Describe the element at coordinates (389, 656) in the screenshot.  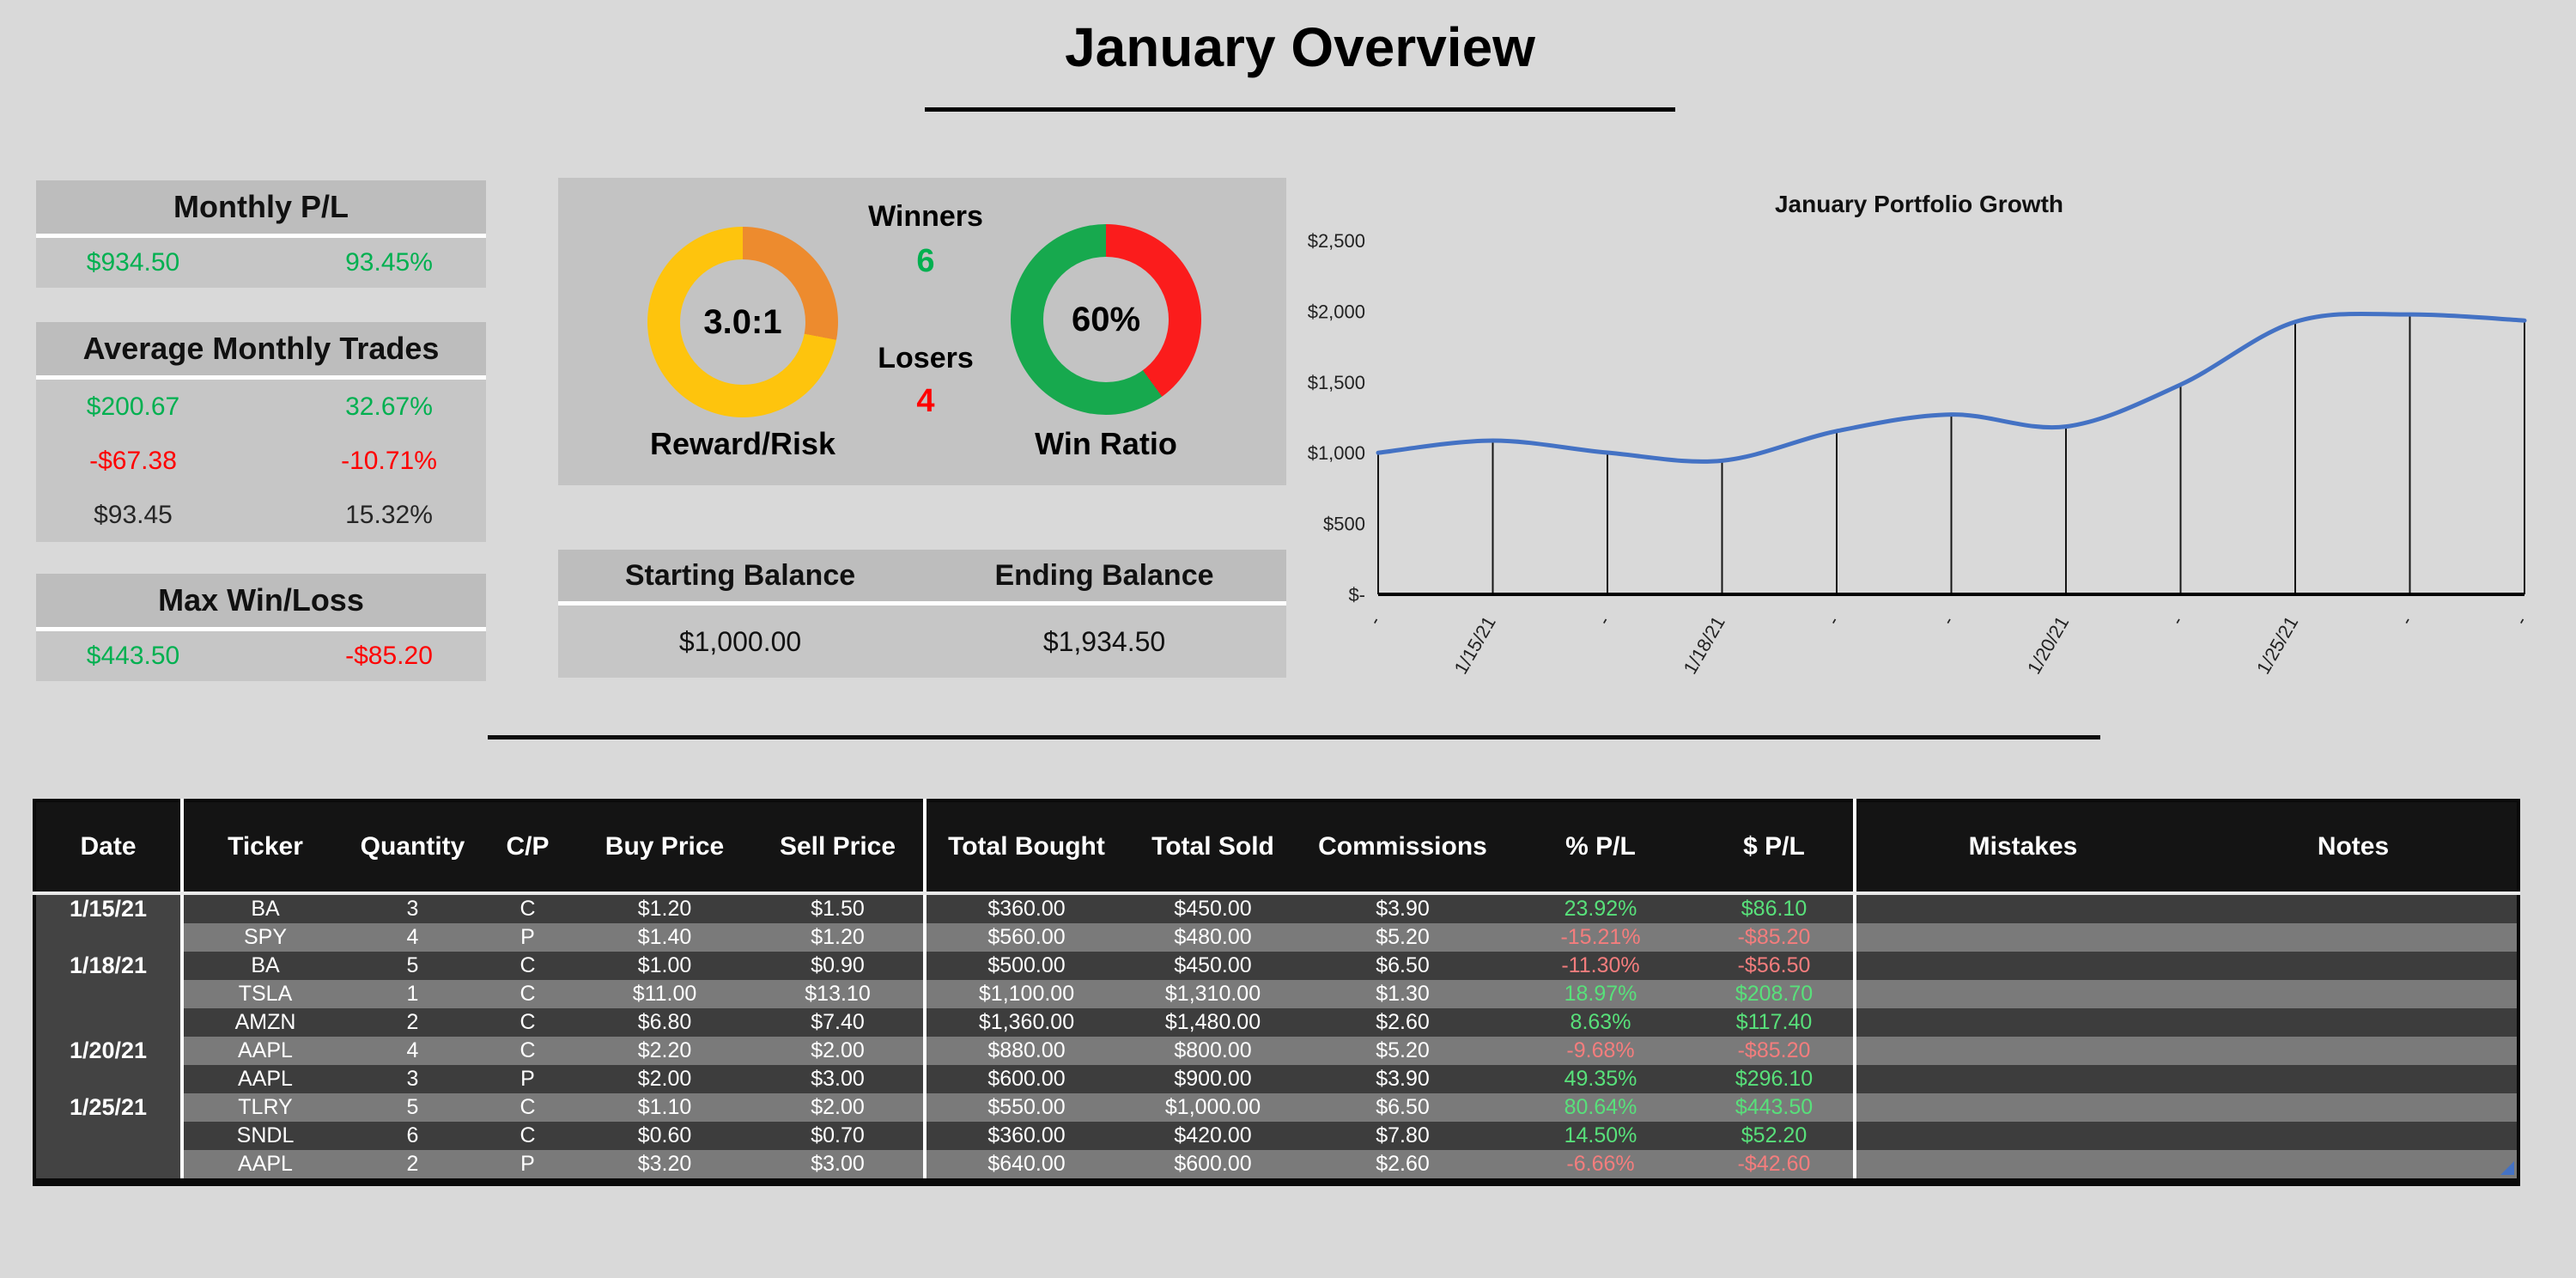
I see `max-loss-value: -$85.20` at that location.